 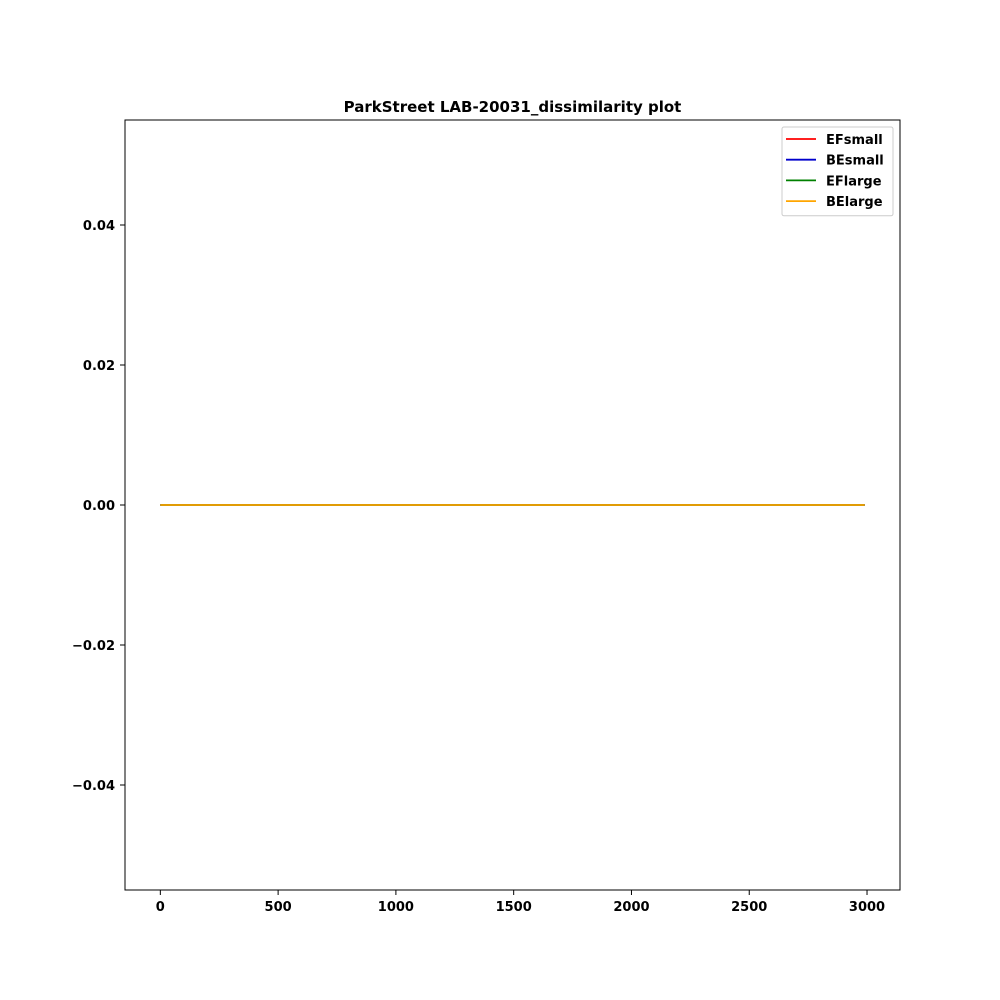 I want to click on y-axis: −0.04 −0.02 0.00 0.02 0.04, so click(x=98, y=506).